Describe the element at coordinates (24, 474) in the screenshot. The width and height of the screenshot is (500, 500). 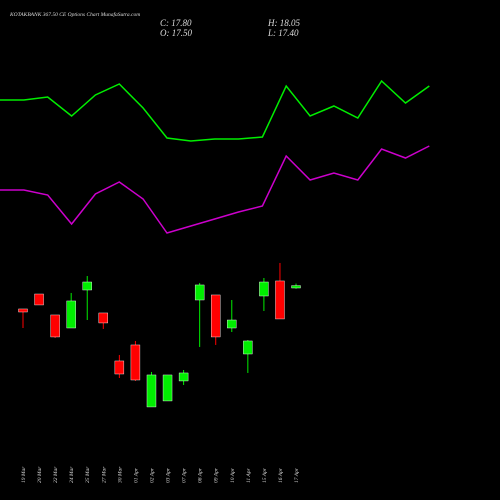
I see `x-tick-label: 19 Mar` at that location.